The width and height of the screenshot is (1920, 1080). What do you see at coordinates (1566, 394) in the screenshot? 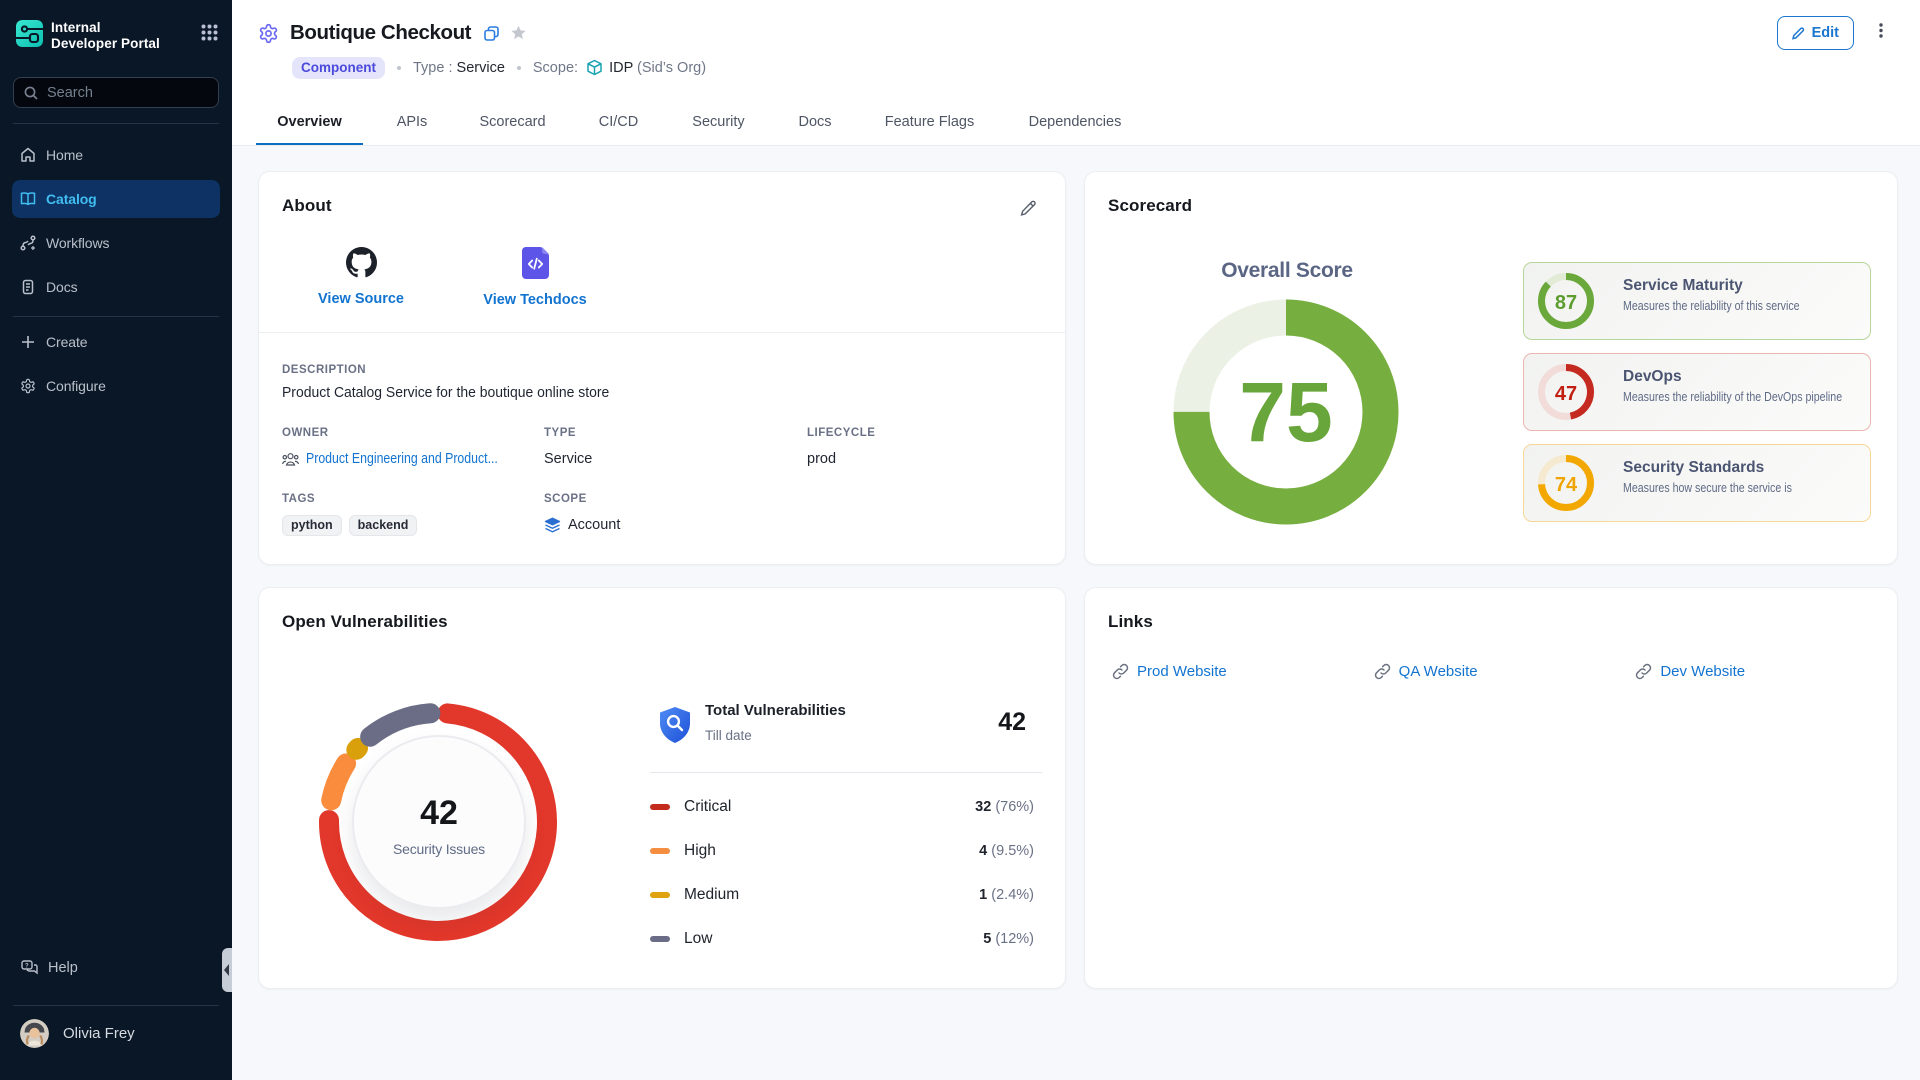
I see `svg-text: 47` at bounding box center [1566, 394].